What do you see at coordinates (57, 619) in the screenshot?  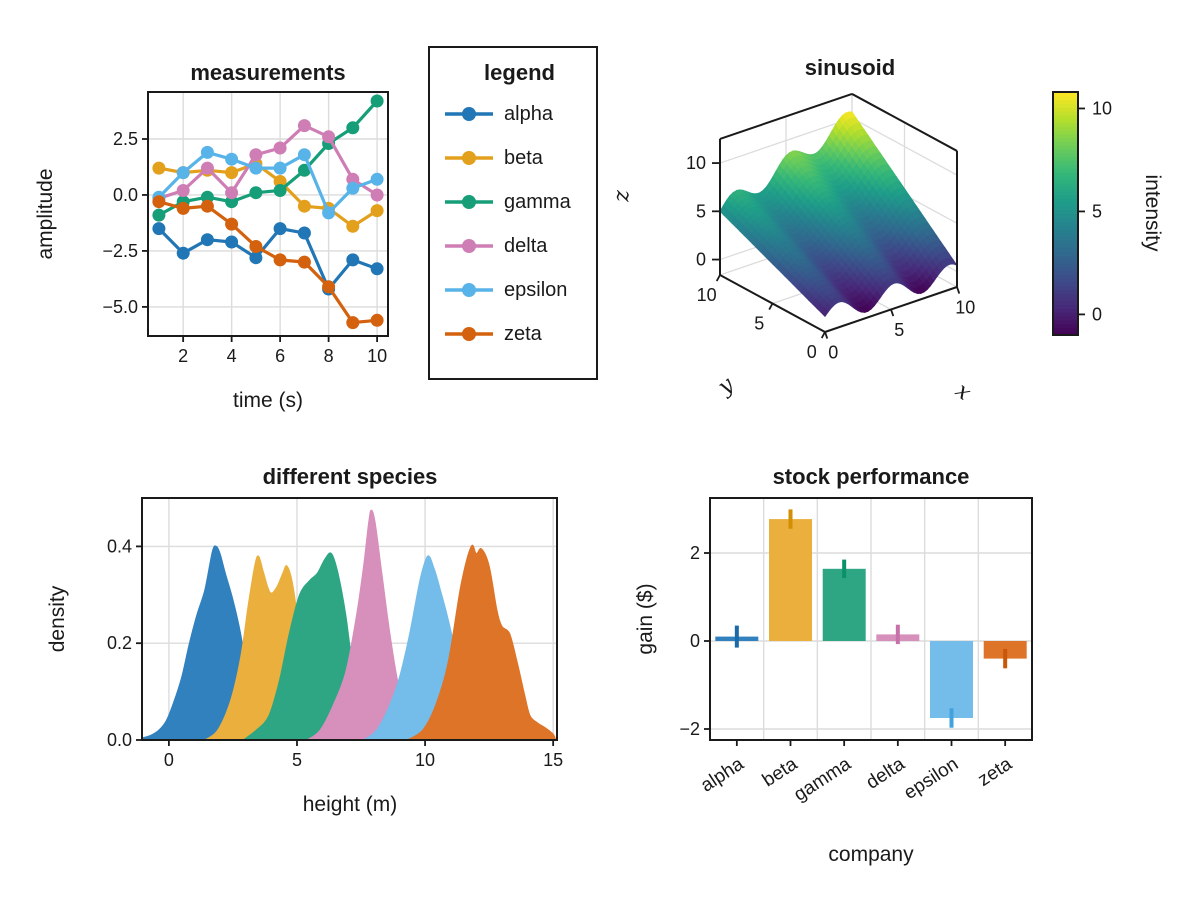 I see `species-ylabel: density` at bounding box center [57, 619].